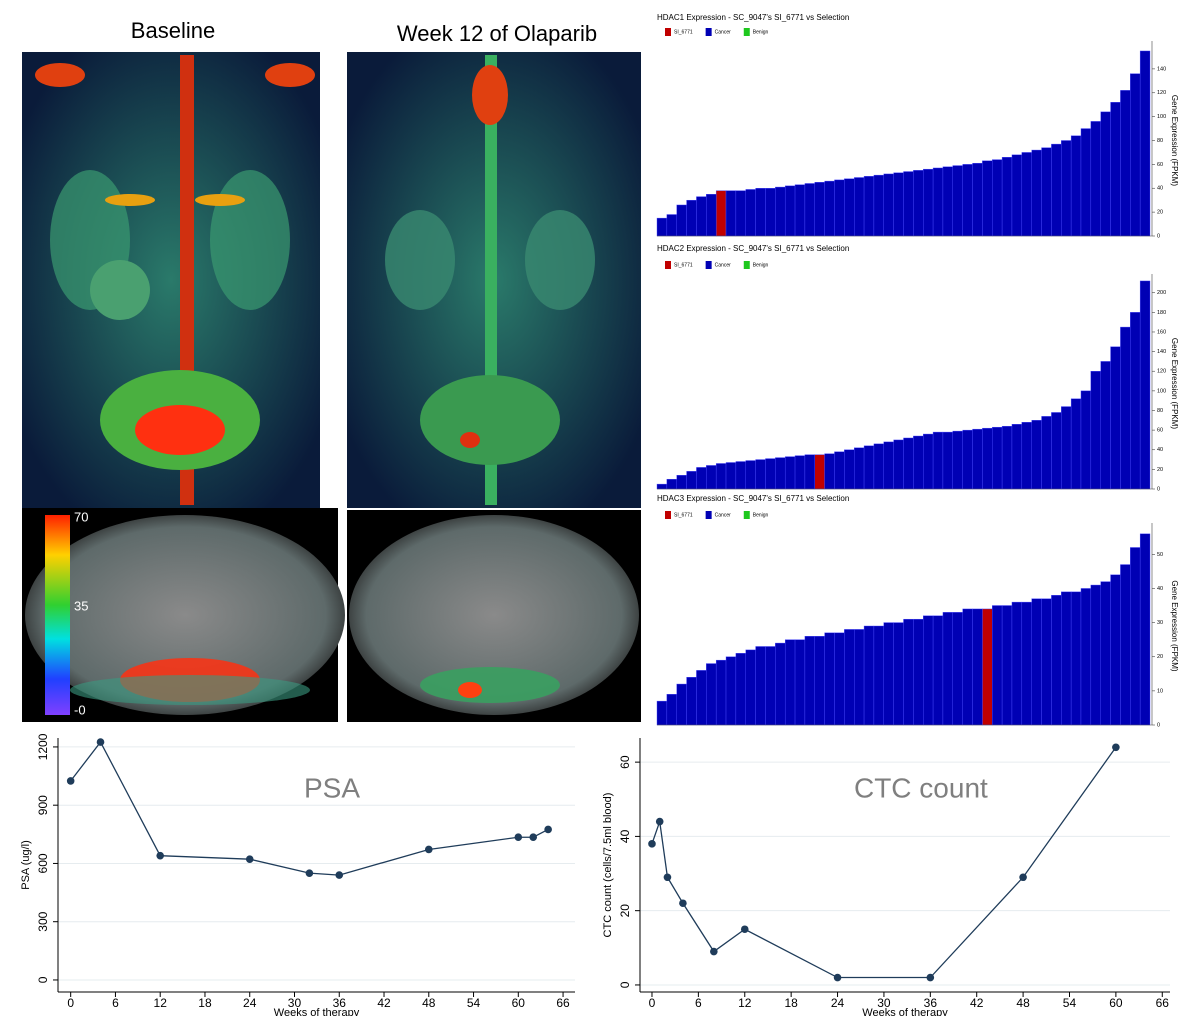  Describe the element at coordinates (340, 1003) in the screenshot. I see `x-tick-label: 36` at that location.